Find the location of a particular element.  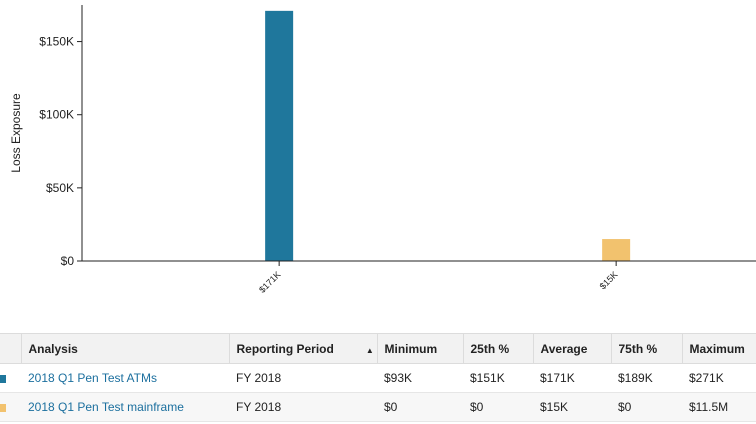

y-tick-label: $150K is located at coordinates (56, 42).